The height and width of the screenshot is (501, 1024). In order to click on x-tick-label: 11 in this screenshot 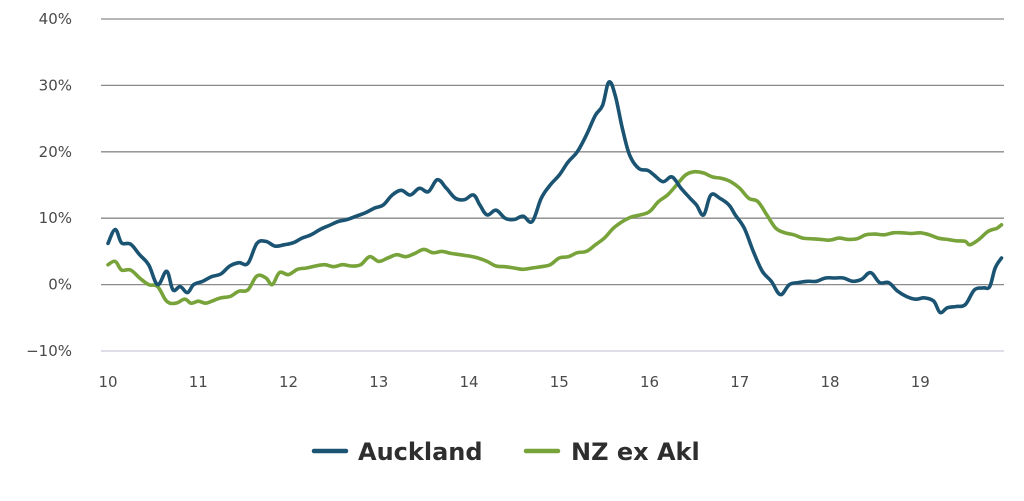, I will do `click(198, 382)`.